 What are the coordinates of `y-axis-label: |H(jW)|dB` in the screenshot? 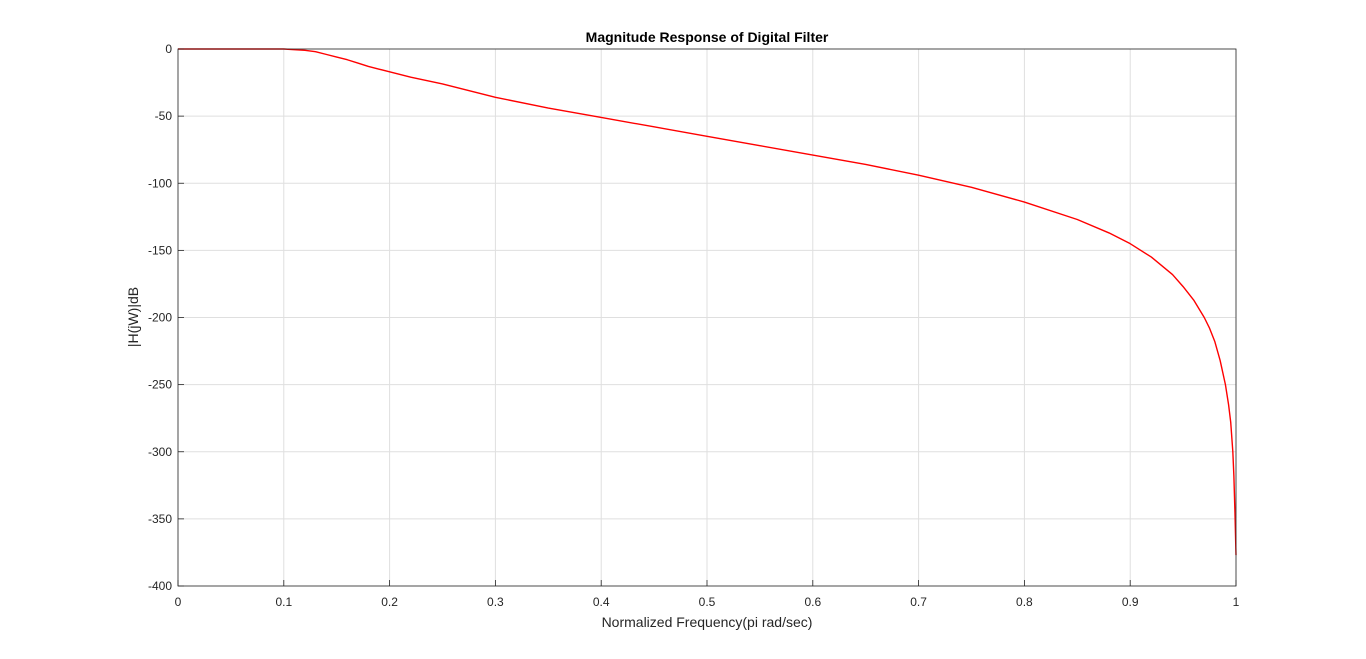 It's located at (133, 317).